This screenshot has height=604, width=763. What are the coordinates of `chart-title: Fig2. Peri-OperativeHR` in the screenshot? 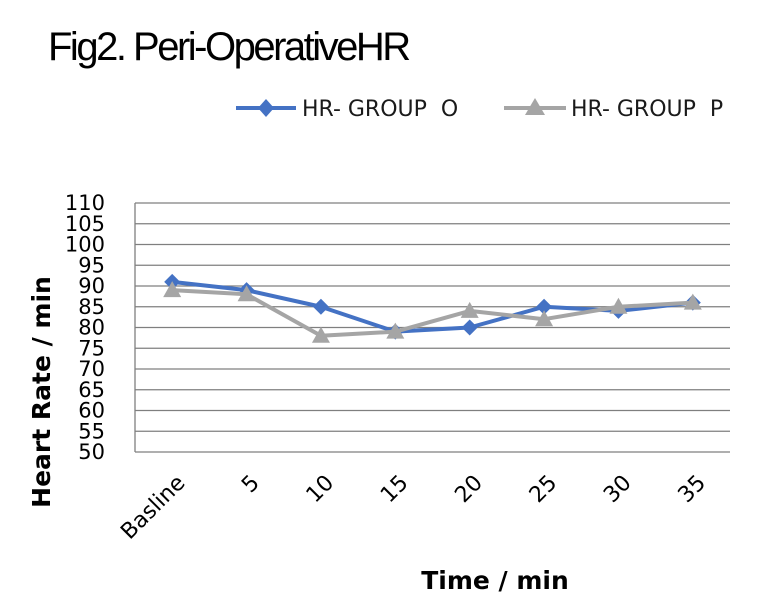 It's located at (229, 47).